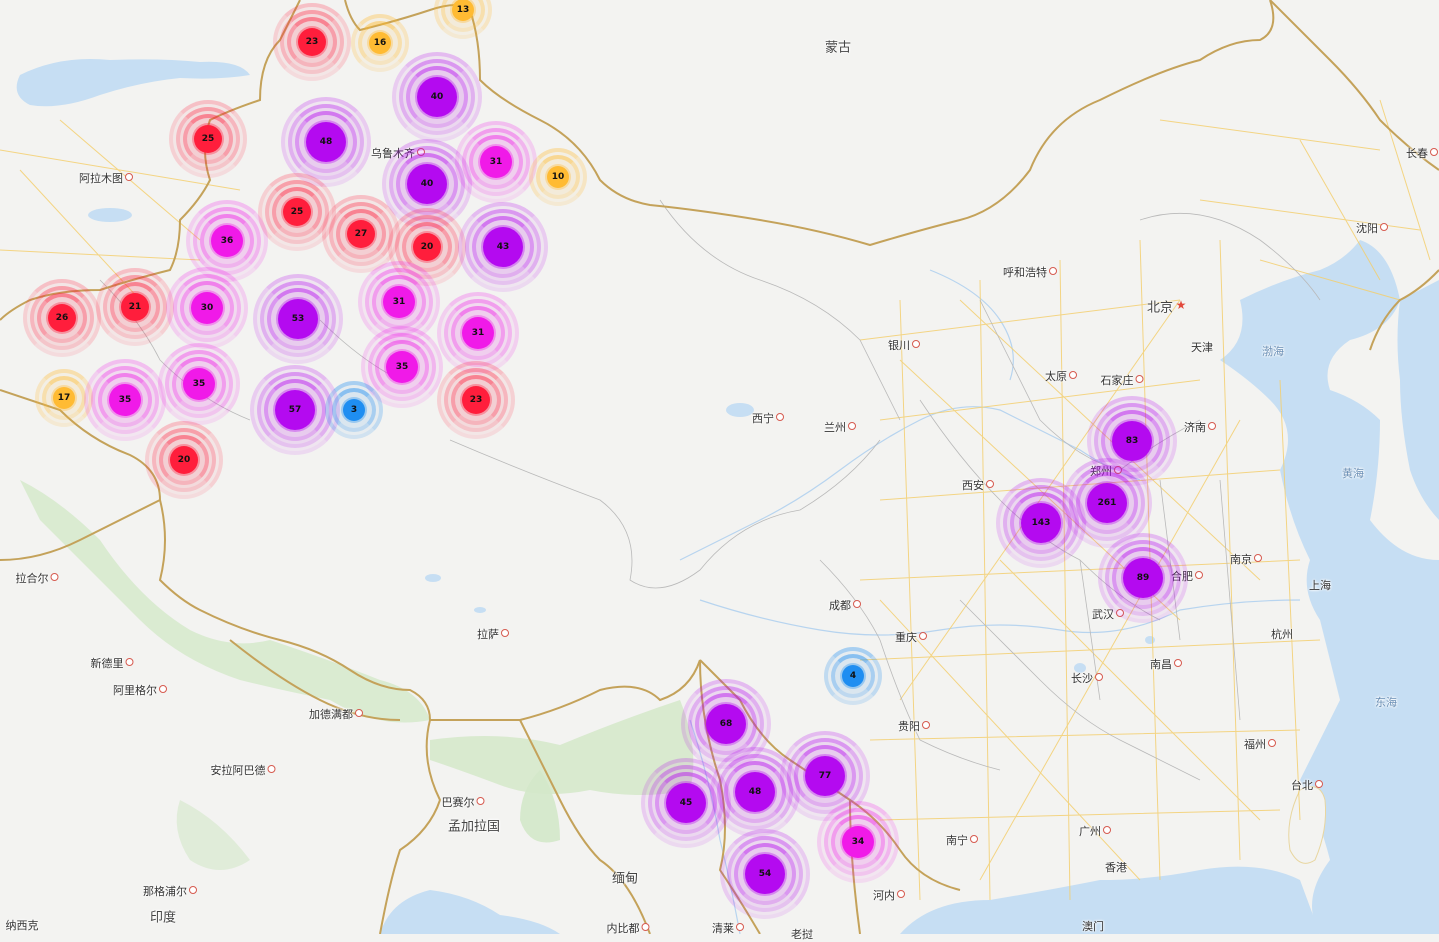  I want to click on cluster-marker: 4, so click(853, 676).